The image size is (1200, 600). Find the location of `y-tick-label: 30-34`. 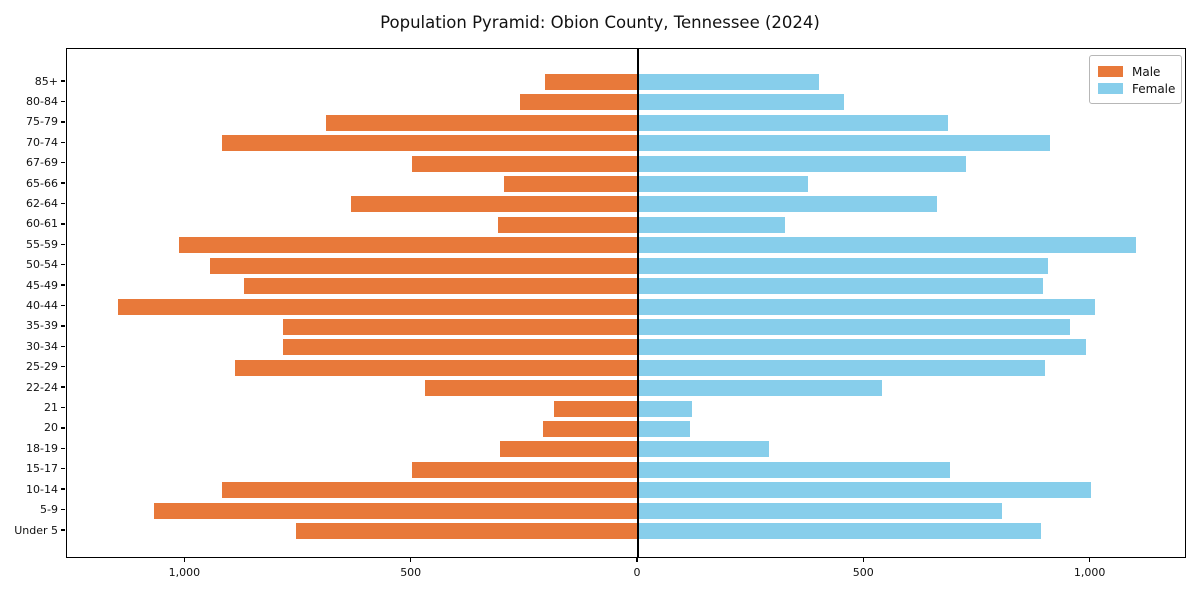

y-tick-label: 30-34 is located at coordinates (42, 346).